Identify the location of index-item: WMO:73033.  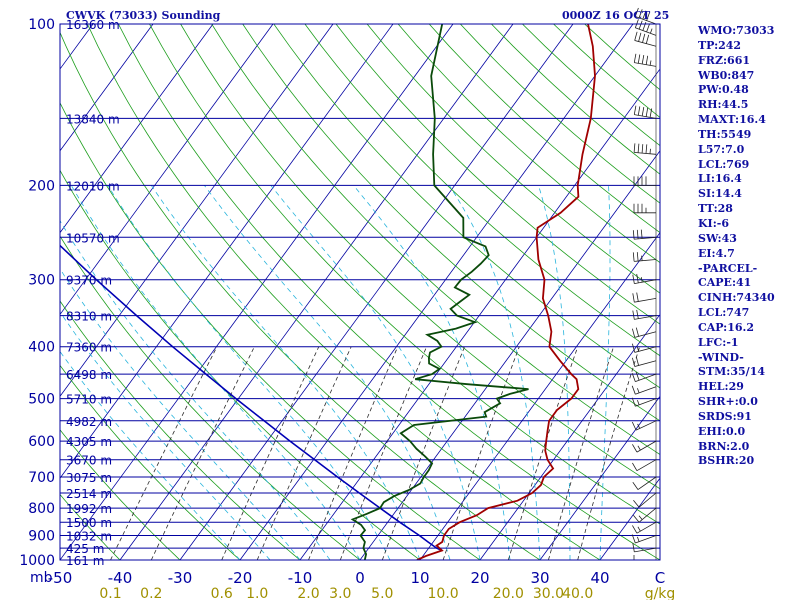
(736, 30).